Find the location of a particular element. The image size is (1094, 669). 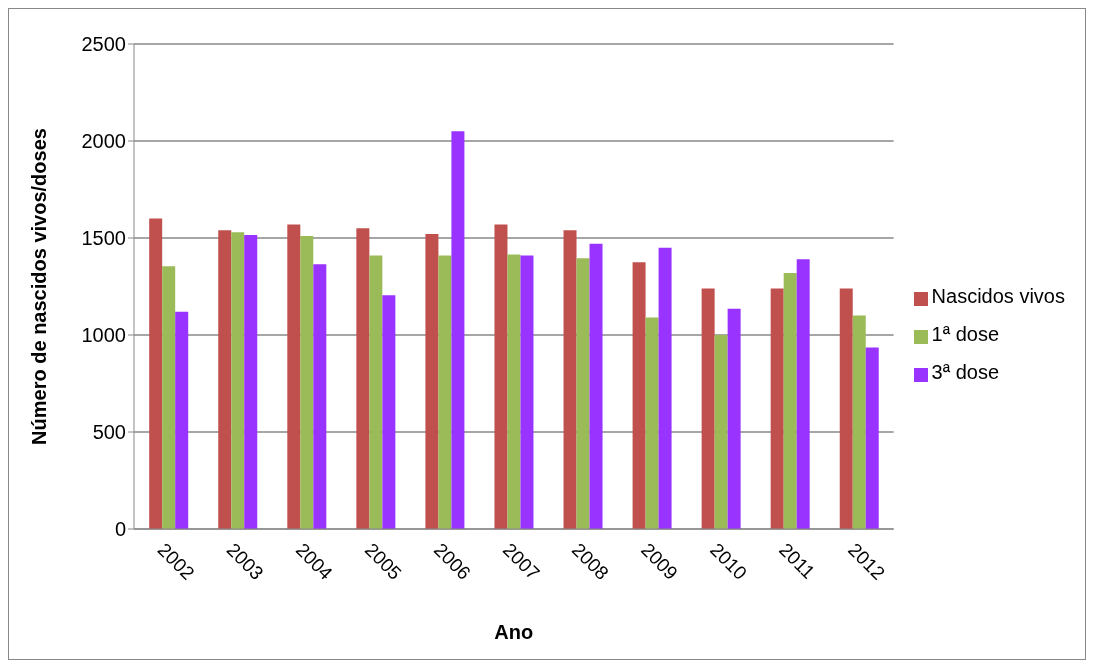

y-tick-label: 500 is located at coordinates (109, 432).